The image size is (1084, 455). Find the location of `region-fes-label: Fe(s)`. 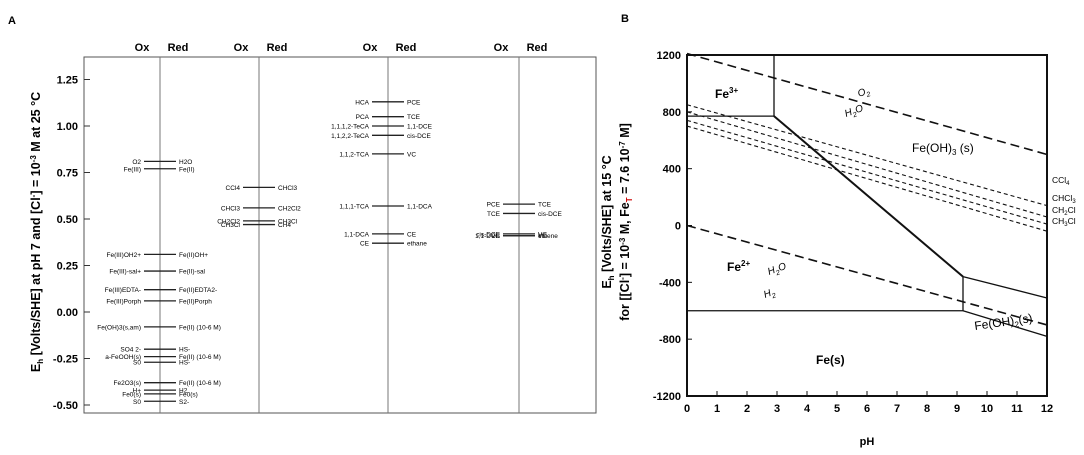

region-fes-label: Fe(s) is located at coordinates (830, 360).